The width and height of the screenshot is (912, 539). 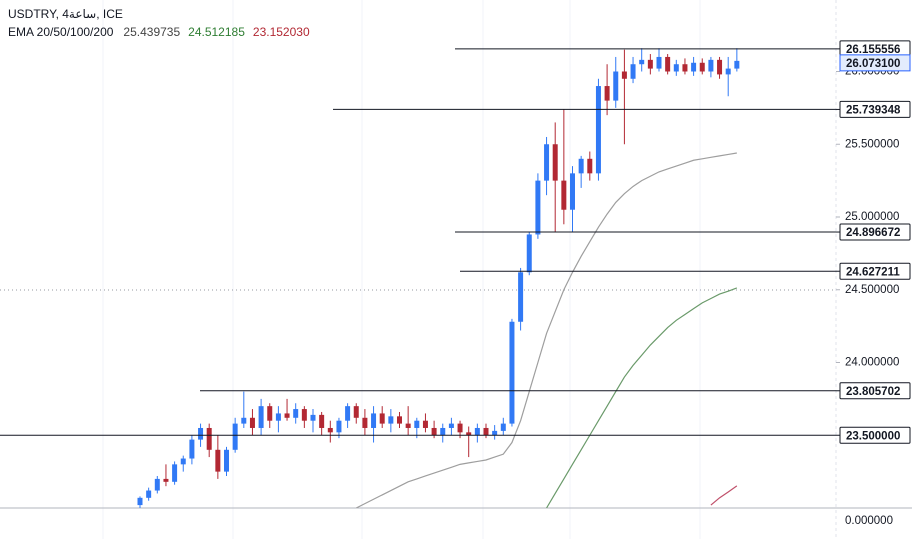 I want to click on indicator-value: 25.439735, so click(x=151, y=32).